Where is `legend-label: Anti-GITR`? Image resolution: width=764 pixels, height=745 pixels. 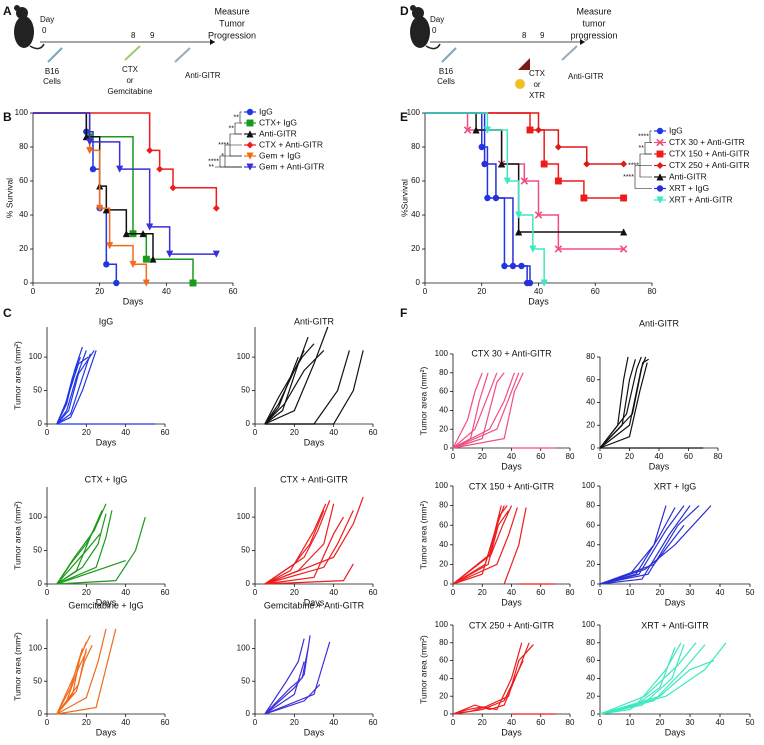 legend-label: Anti-GITR is located at coordinates (278, 133).